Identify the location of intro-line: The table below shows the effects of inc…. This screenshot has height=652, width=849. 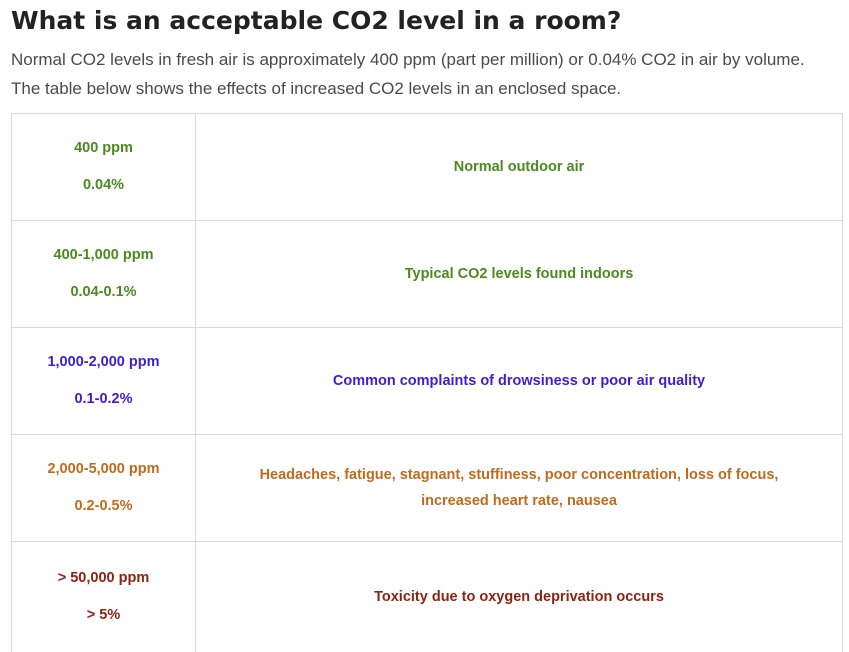
(426, 88).